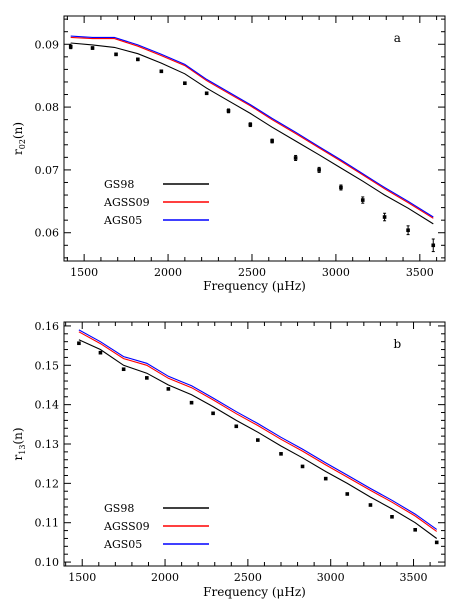 The width and height of the screenshot is (458, 610). I want to click on y-tick-label: 0.12, so click(47, 483).